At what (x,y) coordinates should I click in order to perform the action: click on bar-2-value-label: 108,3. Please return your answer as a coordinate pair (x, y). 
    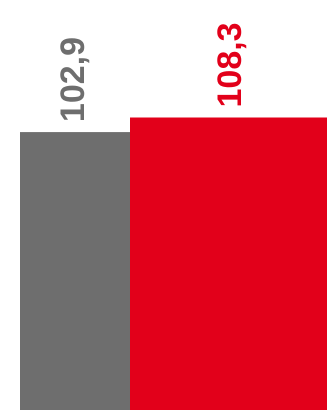
    Looking at the image, I should click on (230, 64).